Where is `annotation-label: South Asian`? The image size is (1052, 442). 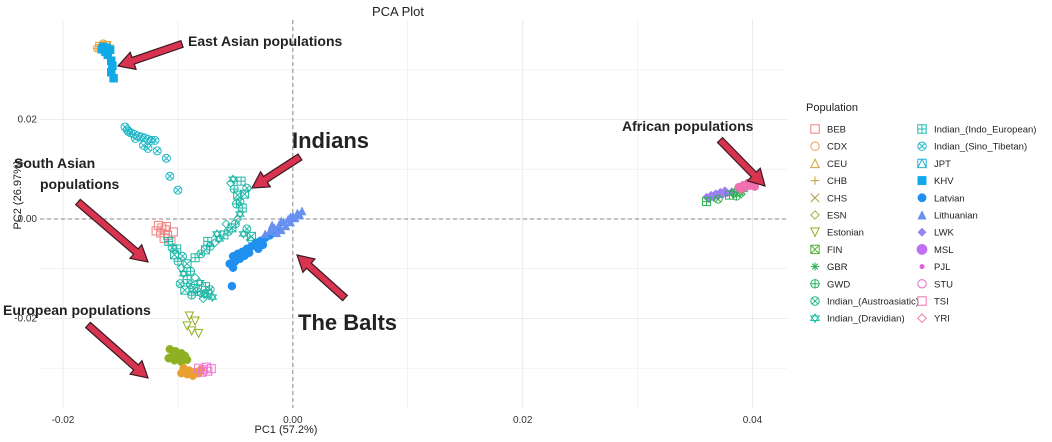
annotation-label: South Asian is located at coordinates (54, 163).